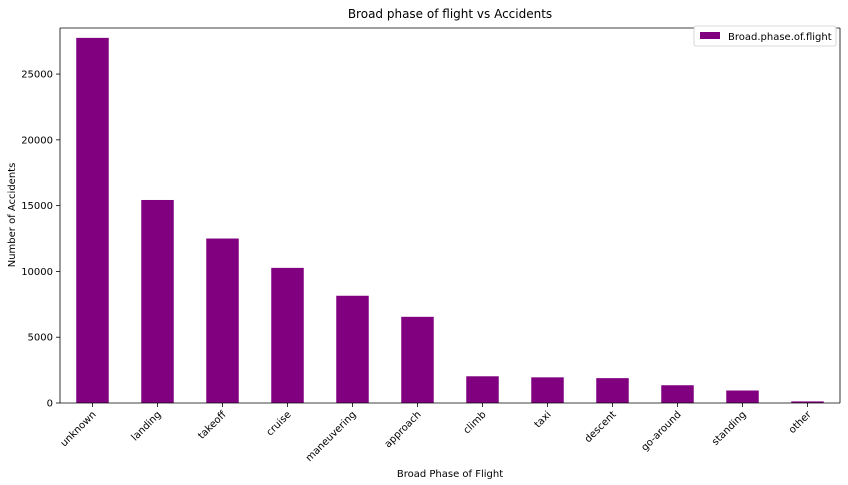 This screenshot has height=485, width=848. I want to click on bar-takeoff, so click(222, 320).